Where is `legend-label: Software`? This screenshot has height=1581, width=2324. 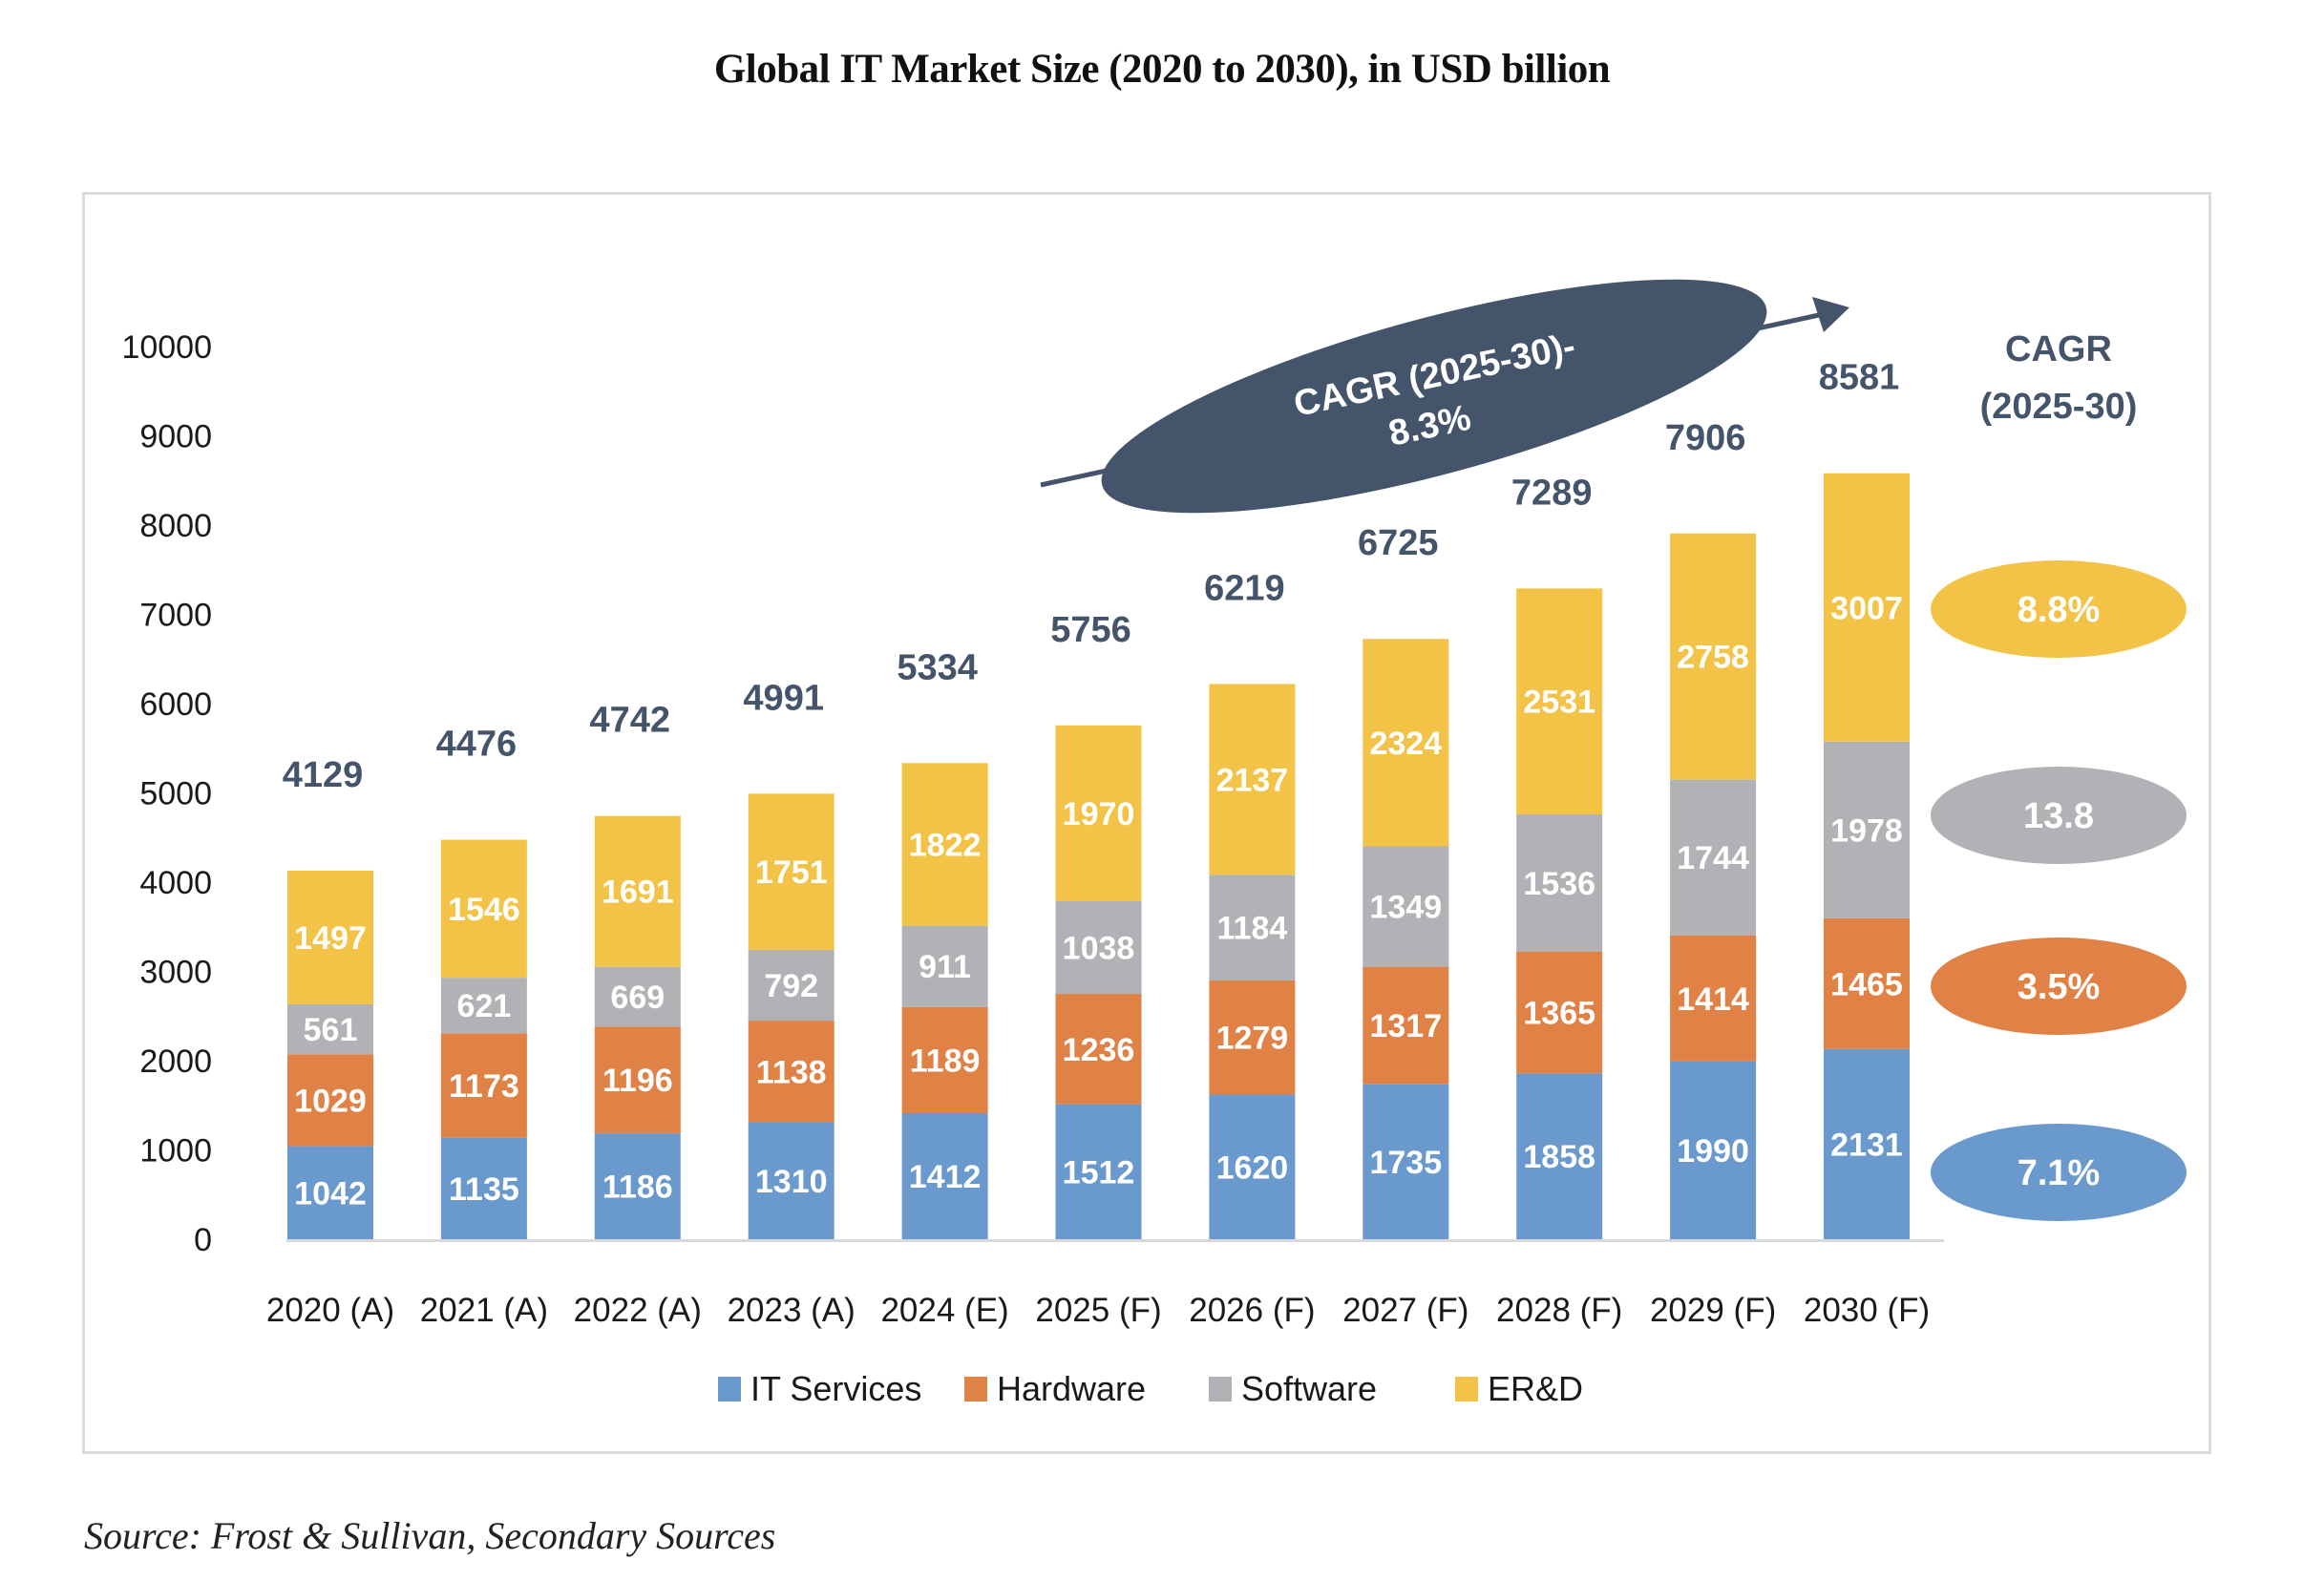
legend-label: Software is located at coordinates (1309, 1388).